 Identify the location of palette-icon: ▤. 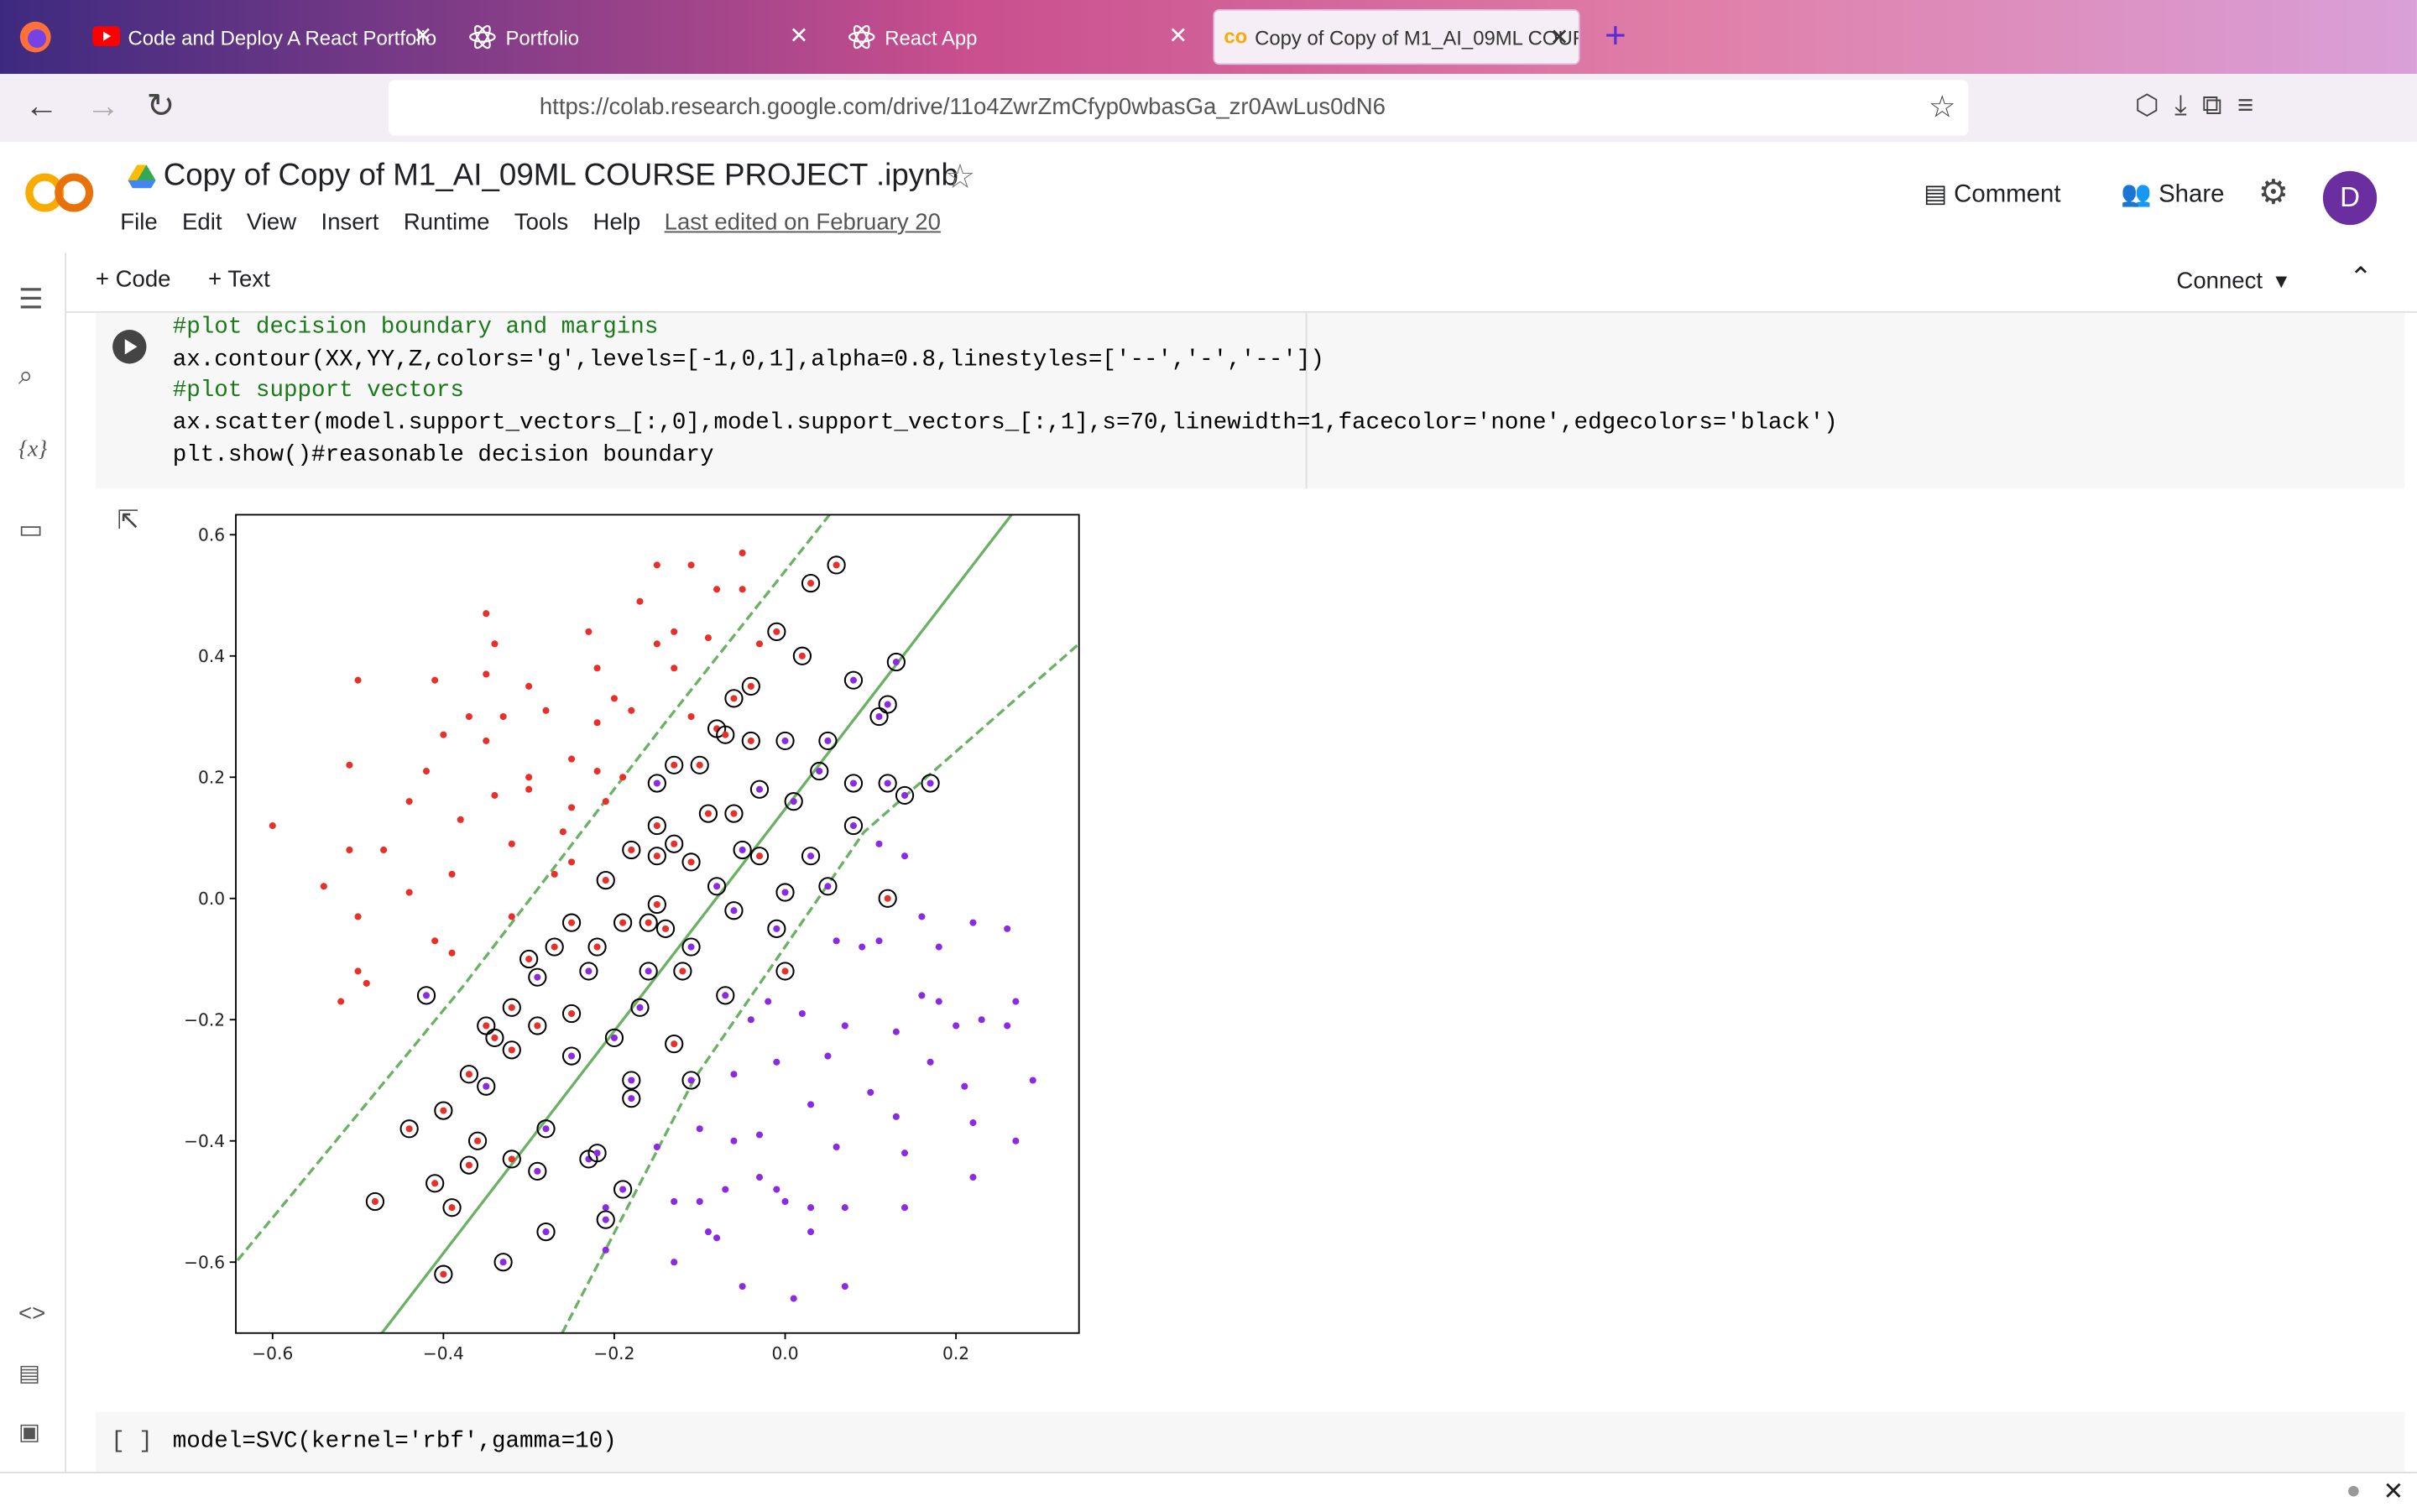
(29, 1374).